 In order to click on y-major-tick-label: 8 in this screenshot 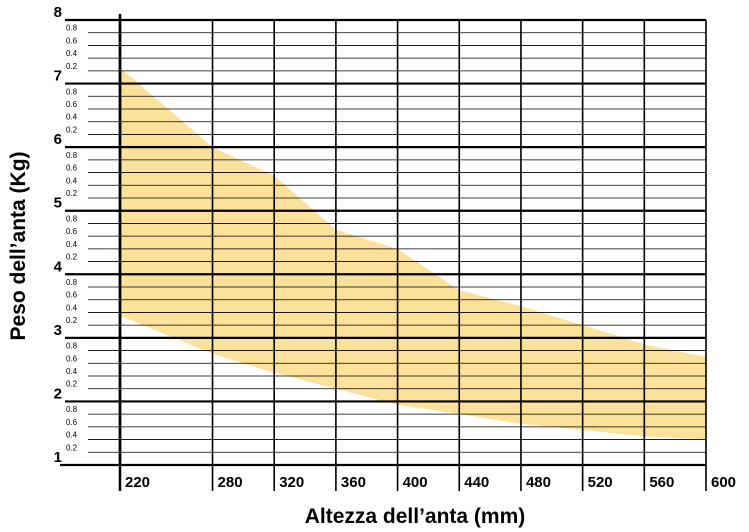, I will do `click(58, 12)`.